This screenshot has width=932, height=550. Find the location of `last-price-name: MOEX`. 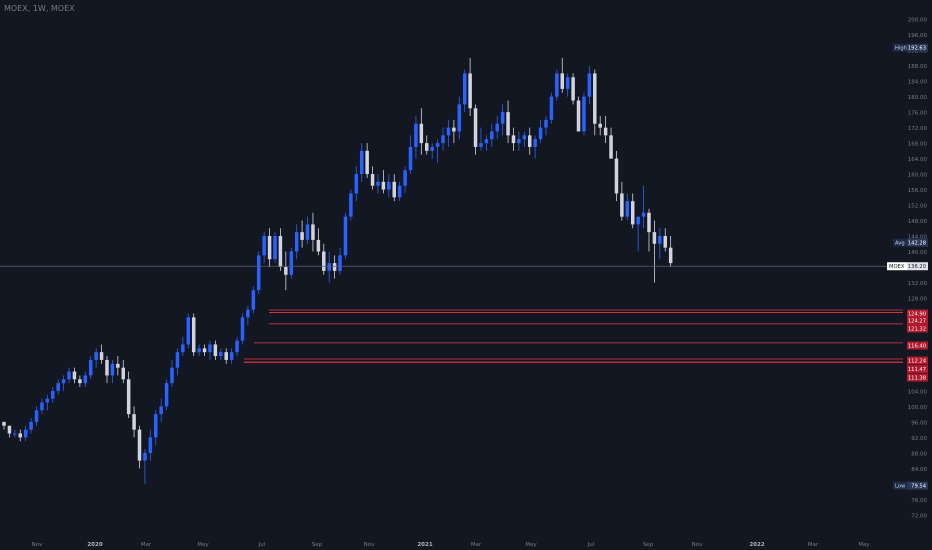

last-price-name: MOEX is located at coordinates (897, 267).